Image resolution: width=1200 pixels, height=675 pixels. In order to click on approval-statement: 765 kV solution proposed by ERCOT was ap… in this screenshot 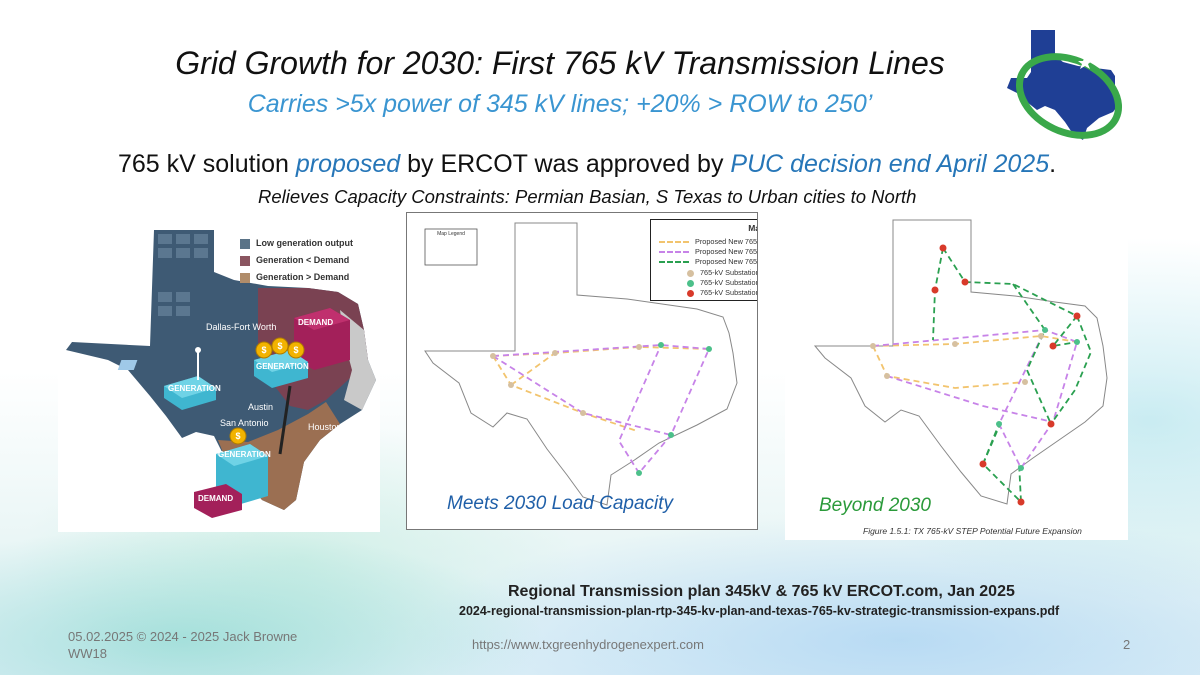, I will do `click(587, 164)`.